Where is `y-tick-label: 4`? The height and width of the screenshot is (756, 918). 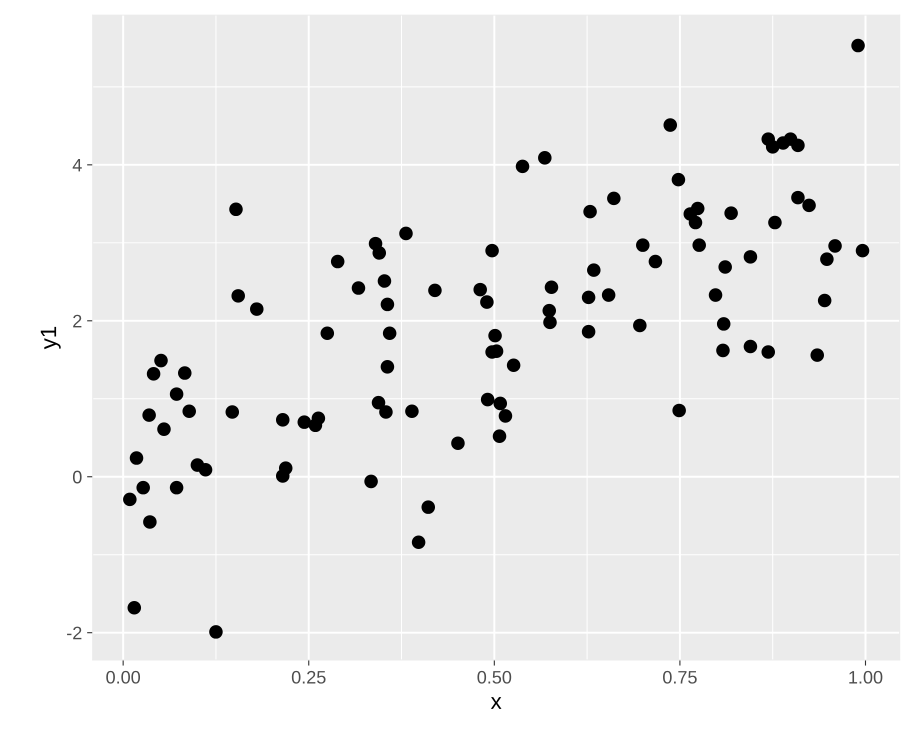
y-tick-label: 4 is located at coordinates (77, 165).